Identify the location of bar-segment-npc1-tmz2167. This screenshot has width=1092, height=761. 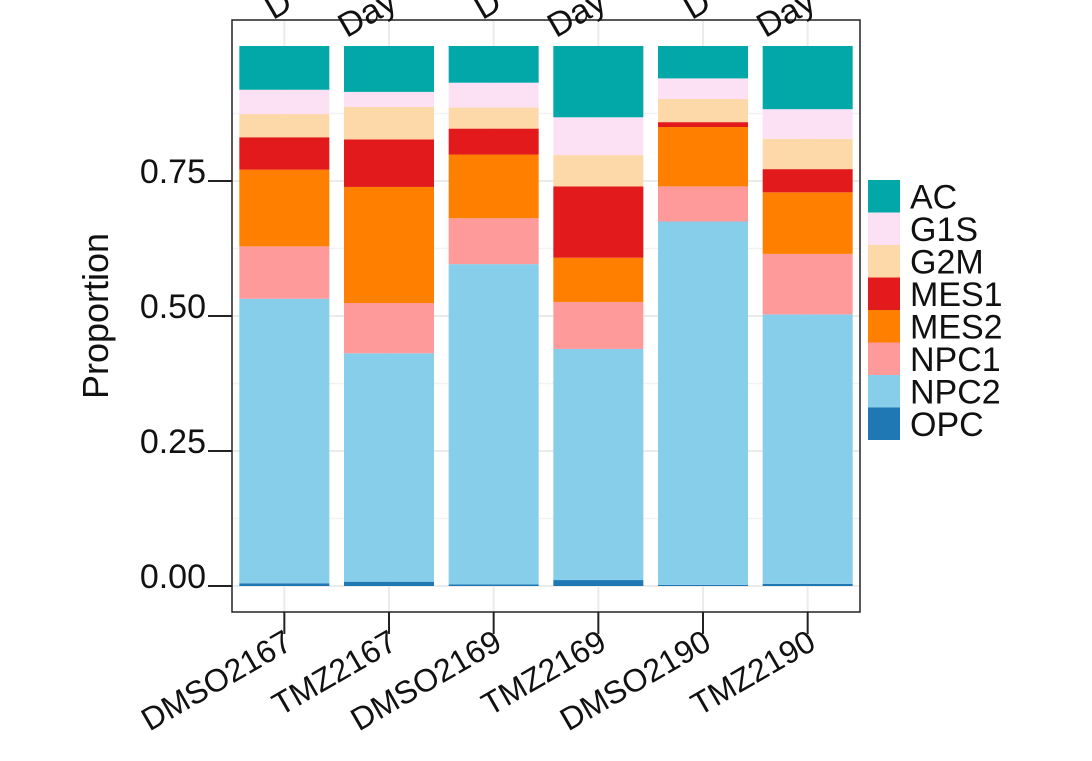
(389, 328).